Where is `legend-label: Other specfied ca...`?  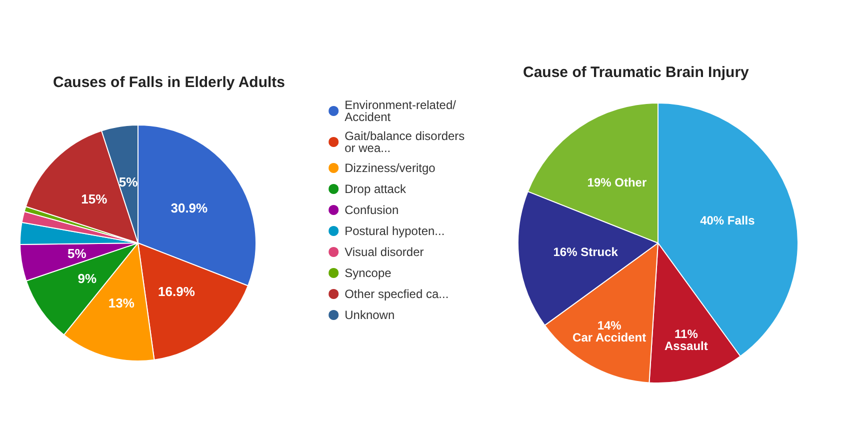 legend-label: Other specfied ca... is located at coordinates (396, 294).